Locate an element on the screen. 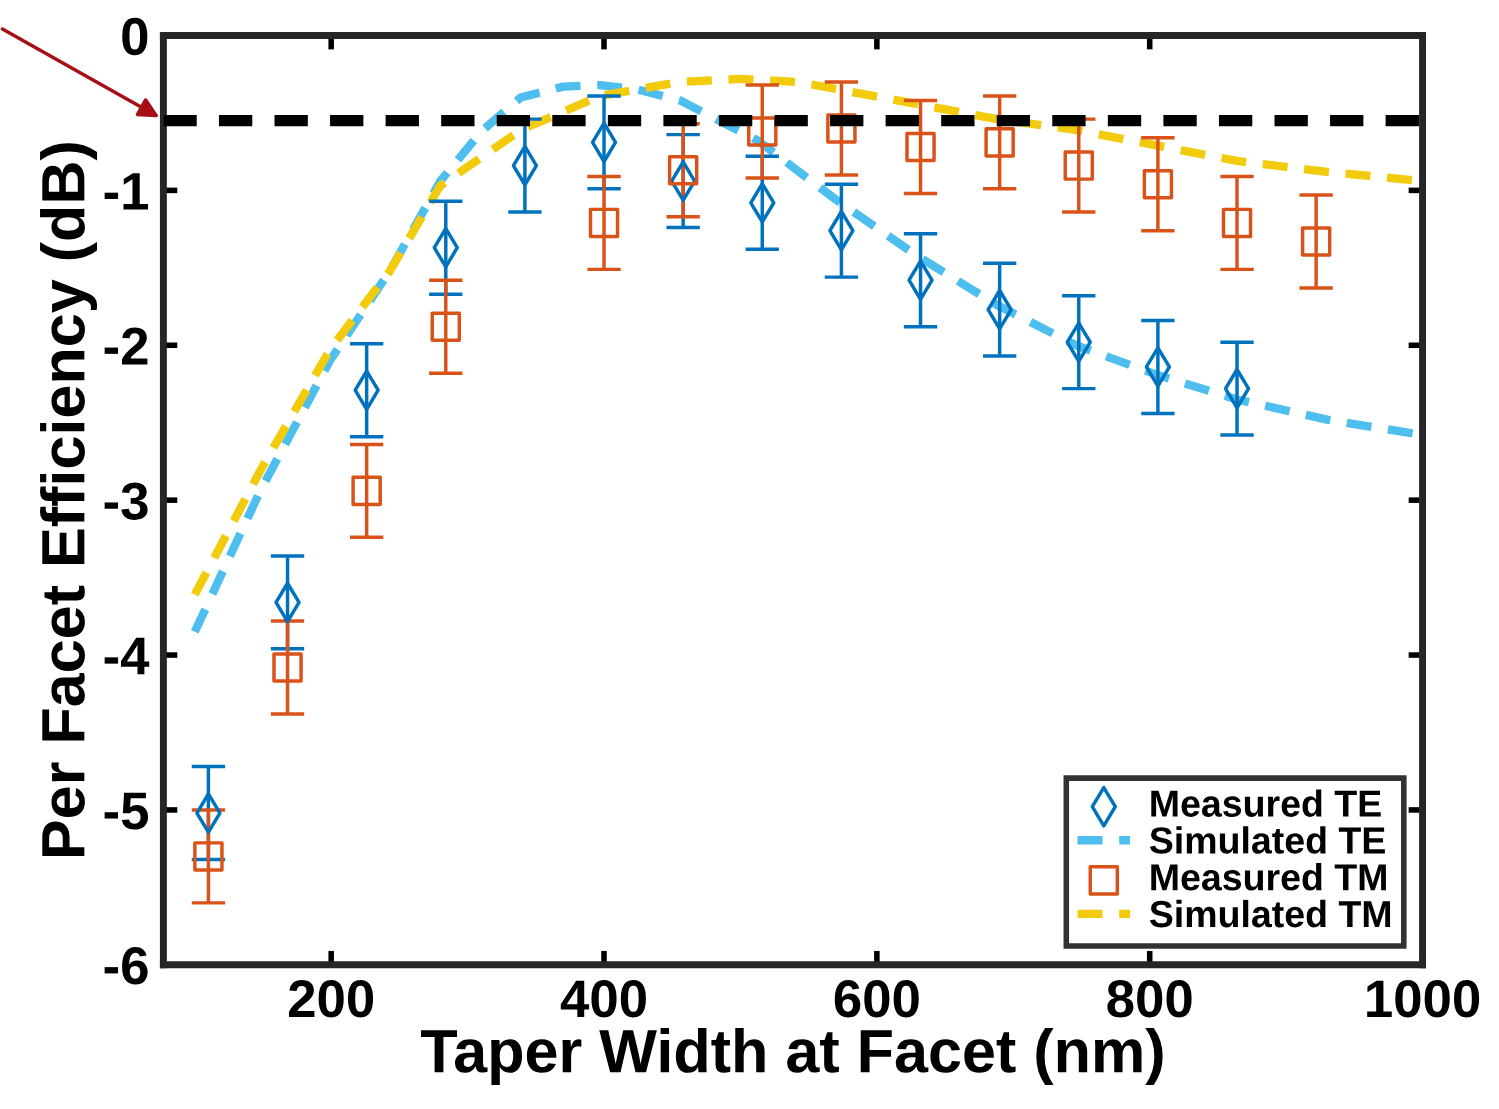 This screenshot has width=1499, height=1109. x-tick-label: 600 is located at coordinates (876, 999).